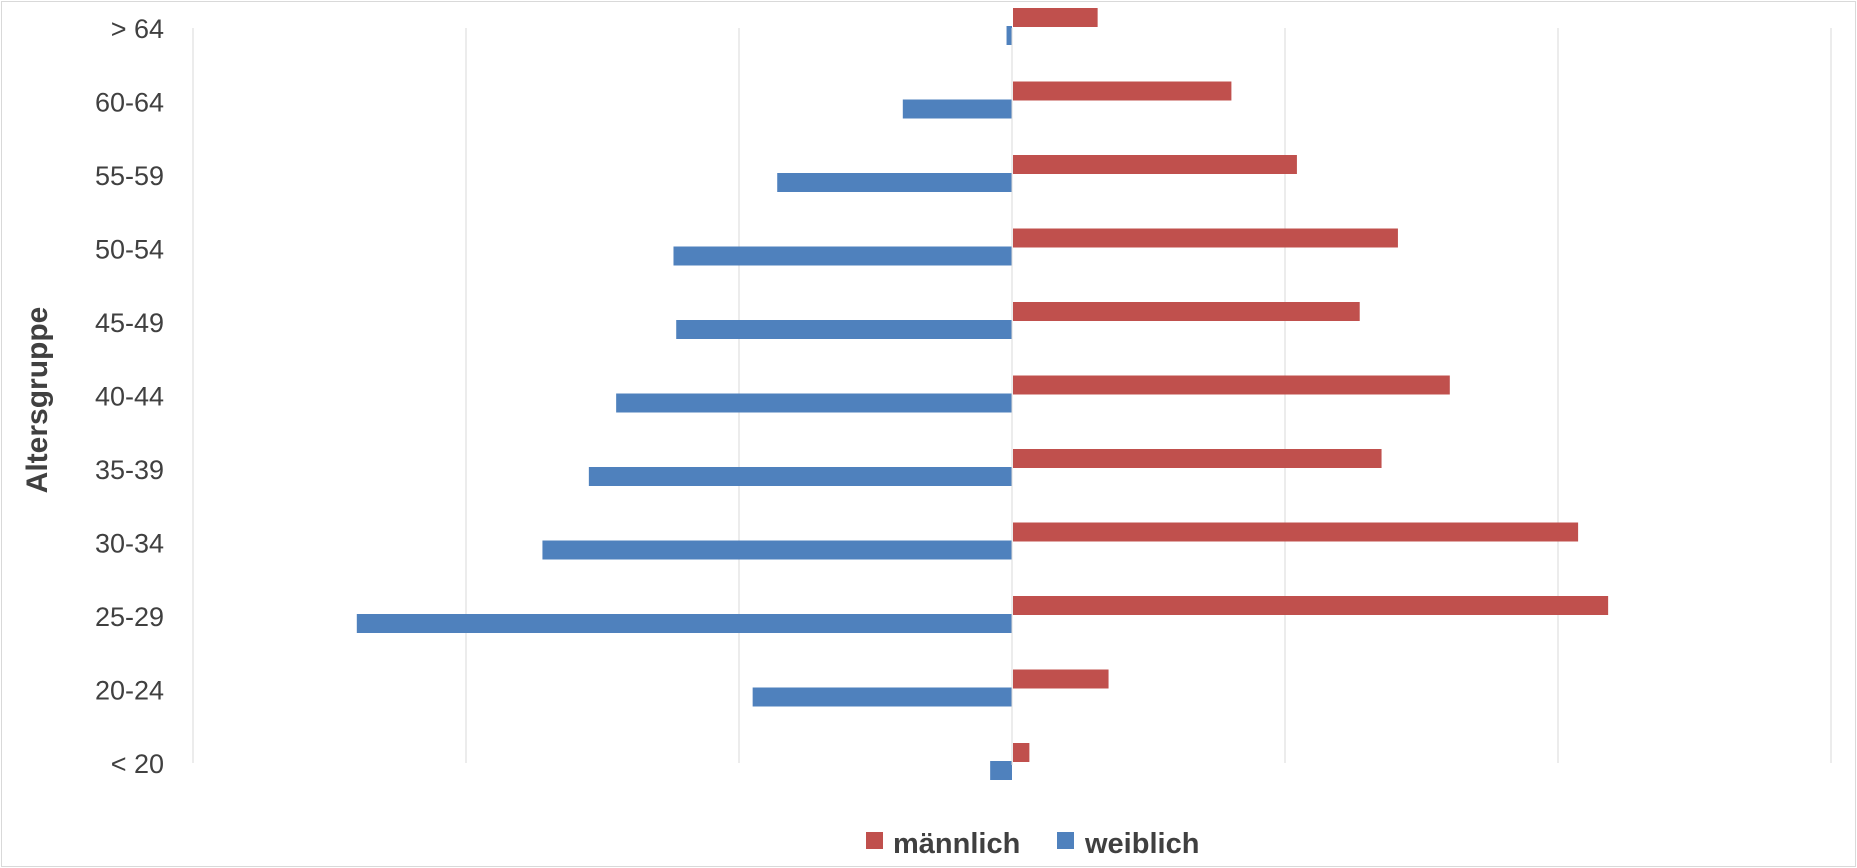 The height and width of the screenshot is (868, 1857). What do you see at coordinates (1009, 35) in the screenshot?
I see `bar-female--64` at bounding box center [1009, 35].